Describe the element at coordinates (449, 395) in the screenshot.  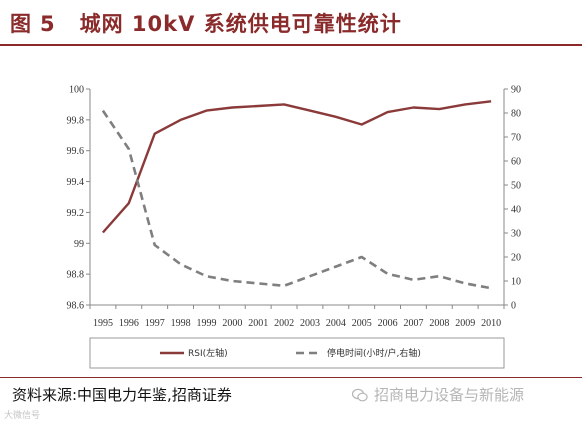
I see `watermark-text: 招商电力设备与新能源` at that location.